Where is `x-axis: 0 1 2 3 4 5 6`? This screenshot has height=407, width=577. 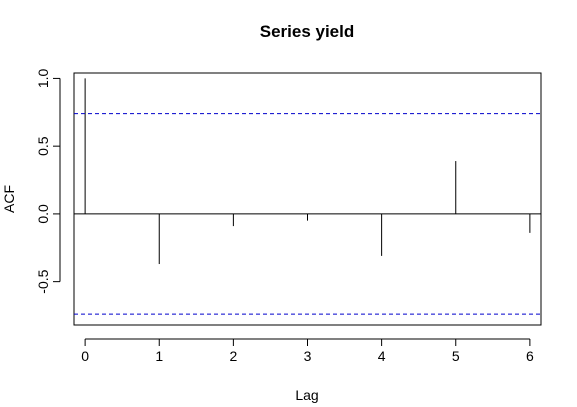 x-axis: 0 1 2 3 4 5 6 is located at coordinates (307, 351).